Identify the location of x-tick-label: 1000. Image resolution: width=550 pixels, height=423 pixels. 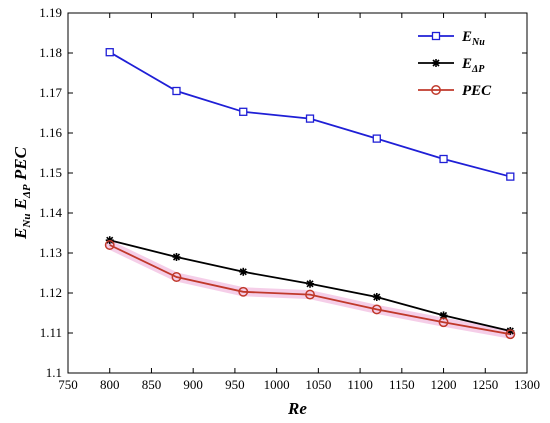
(277, 384).